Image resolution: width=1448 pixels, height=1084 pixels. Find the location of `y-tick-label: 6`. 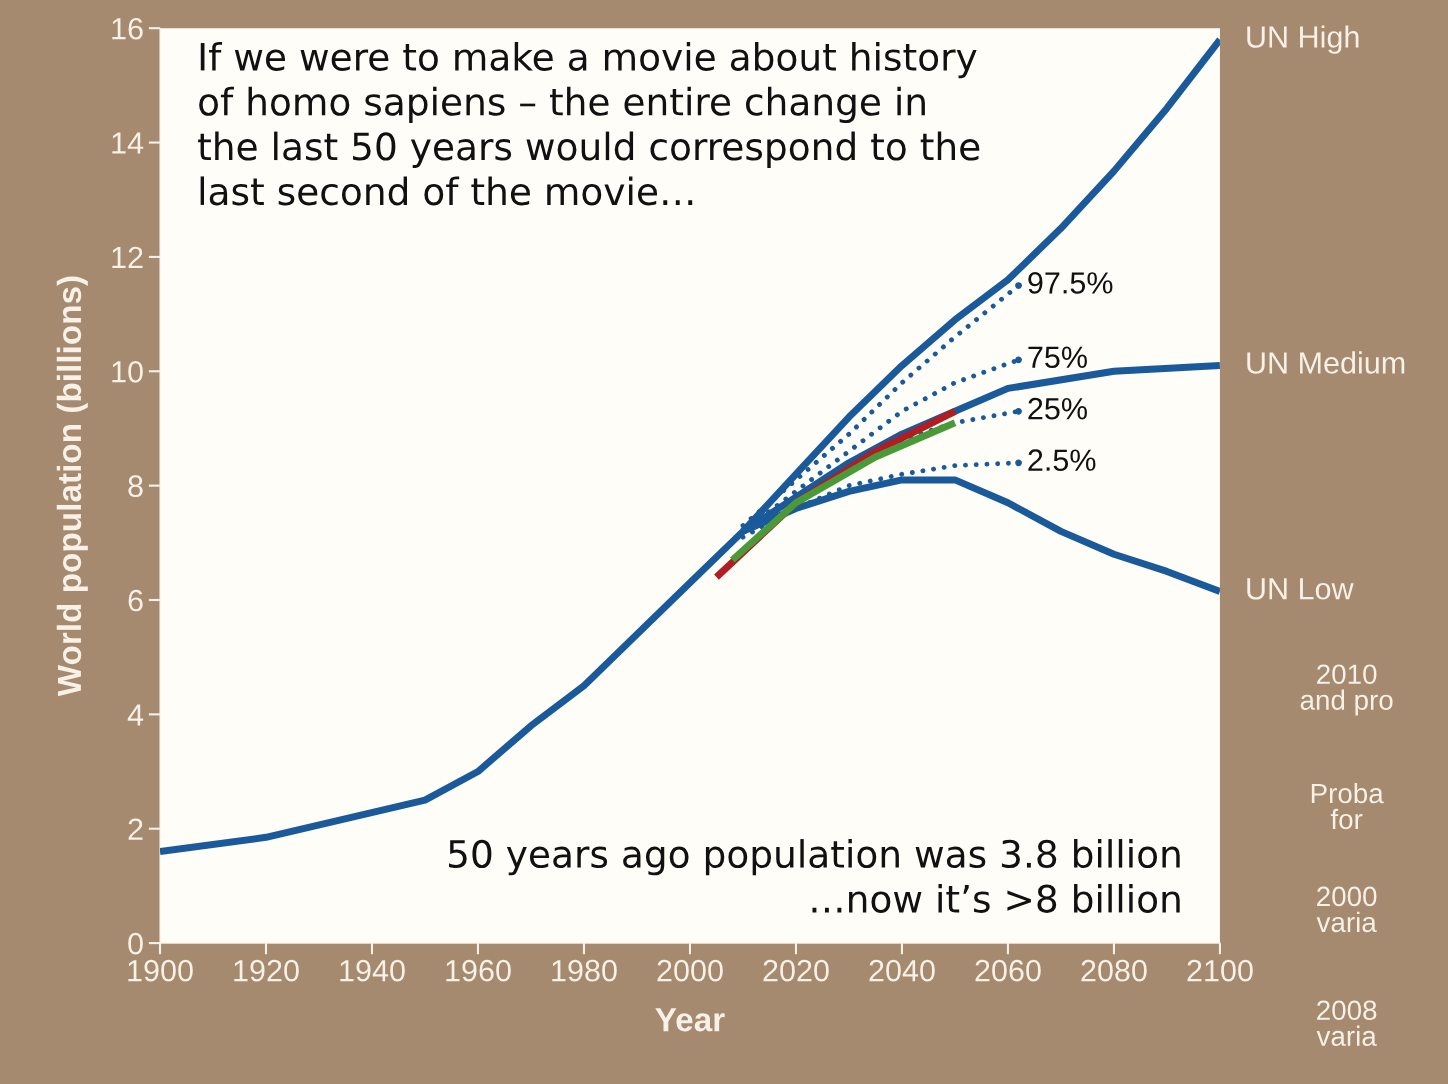

y-tick-label: 6 is located at coordinates (135, 600).